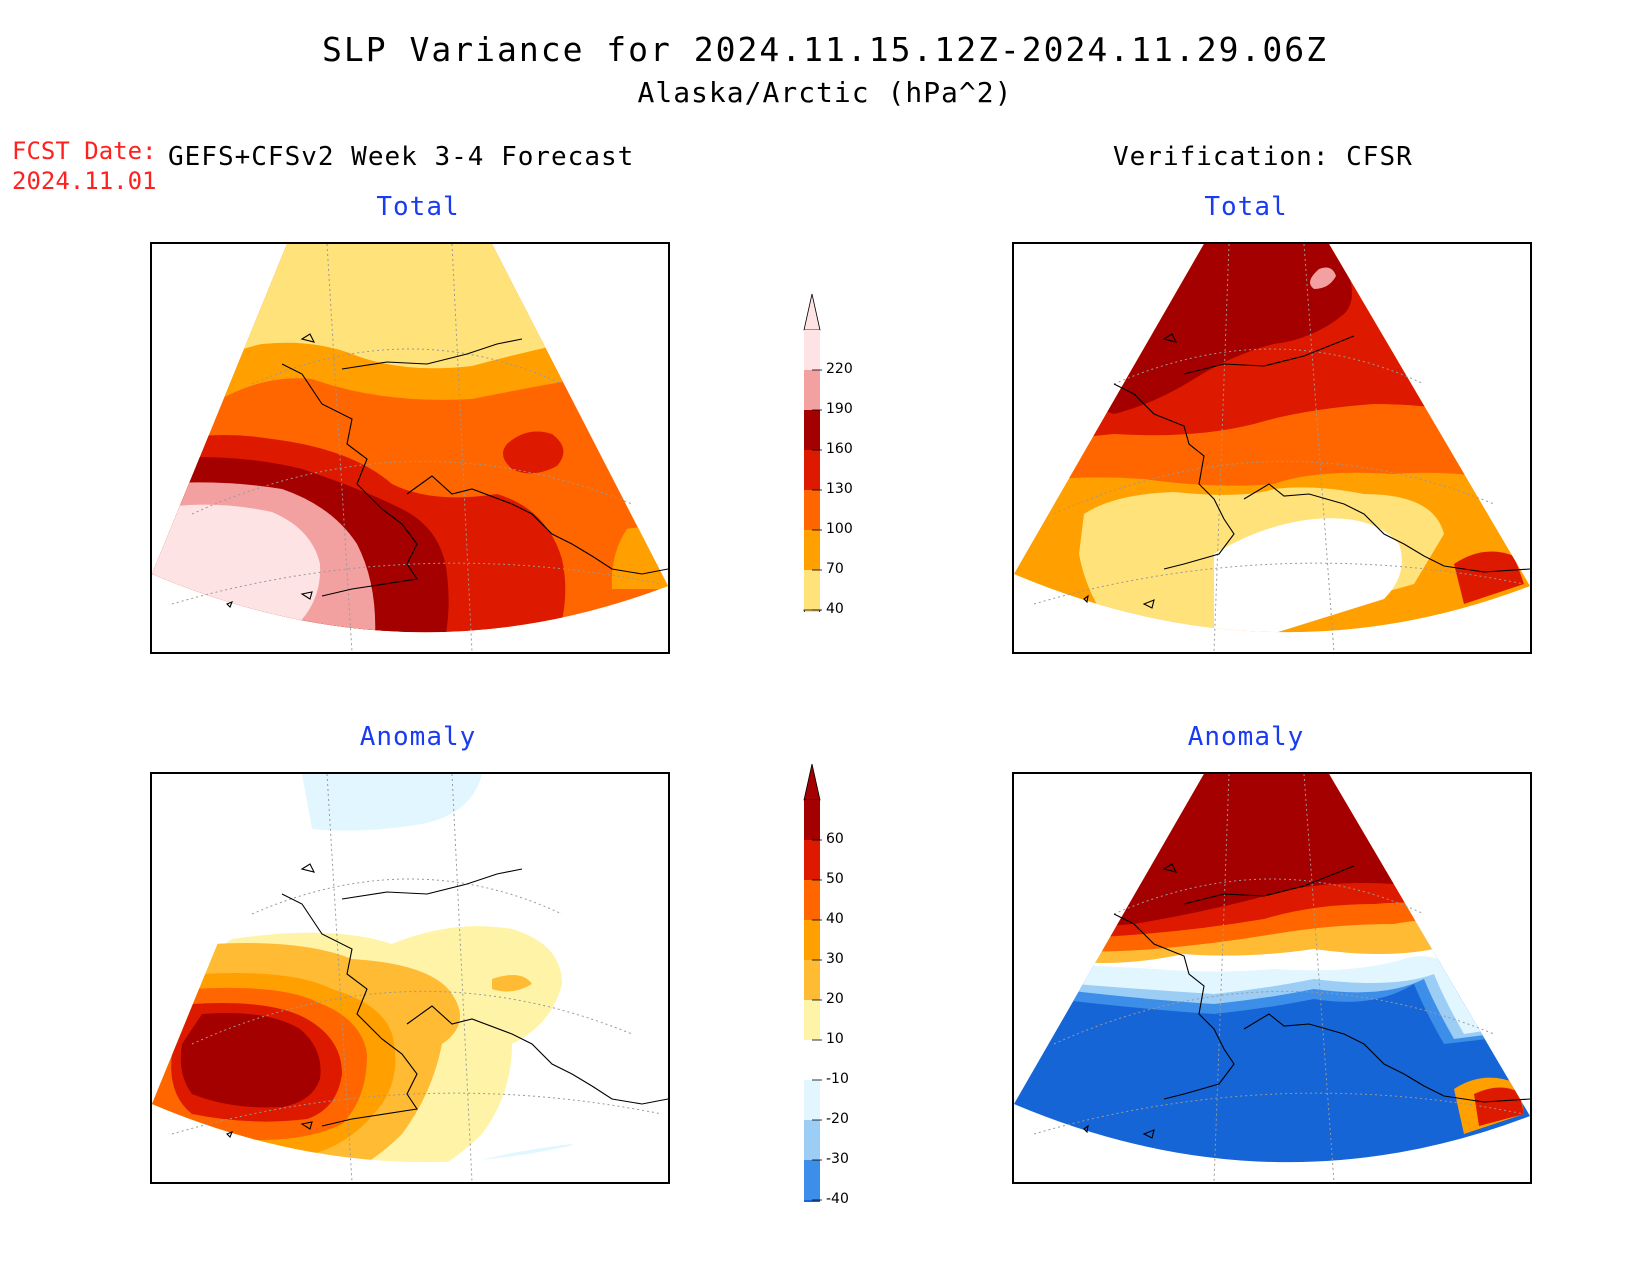 This screenshot has width=1650, height=1275. I want to click on total-colorbar-label: 220, so click(839, 369).